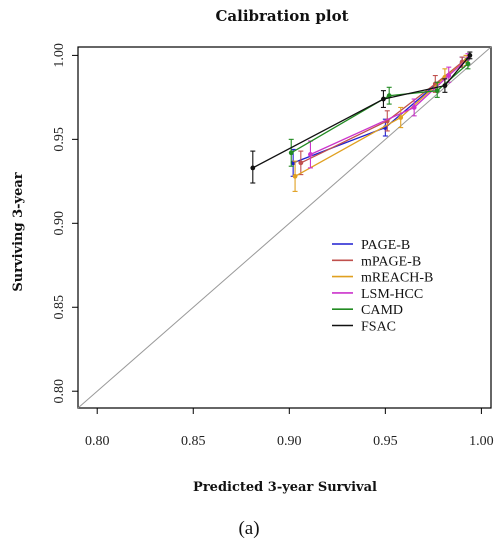 This screenshot has width=499, height=550. What do you see at coordinates (59, 223) in the screenshot?
I see `y-tick-label: 0.90` at bounding box center [59, 223].